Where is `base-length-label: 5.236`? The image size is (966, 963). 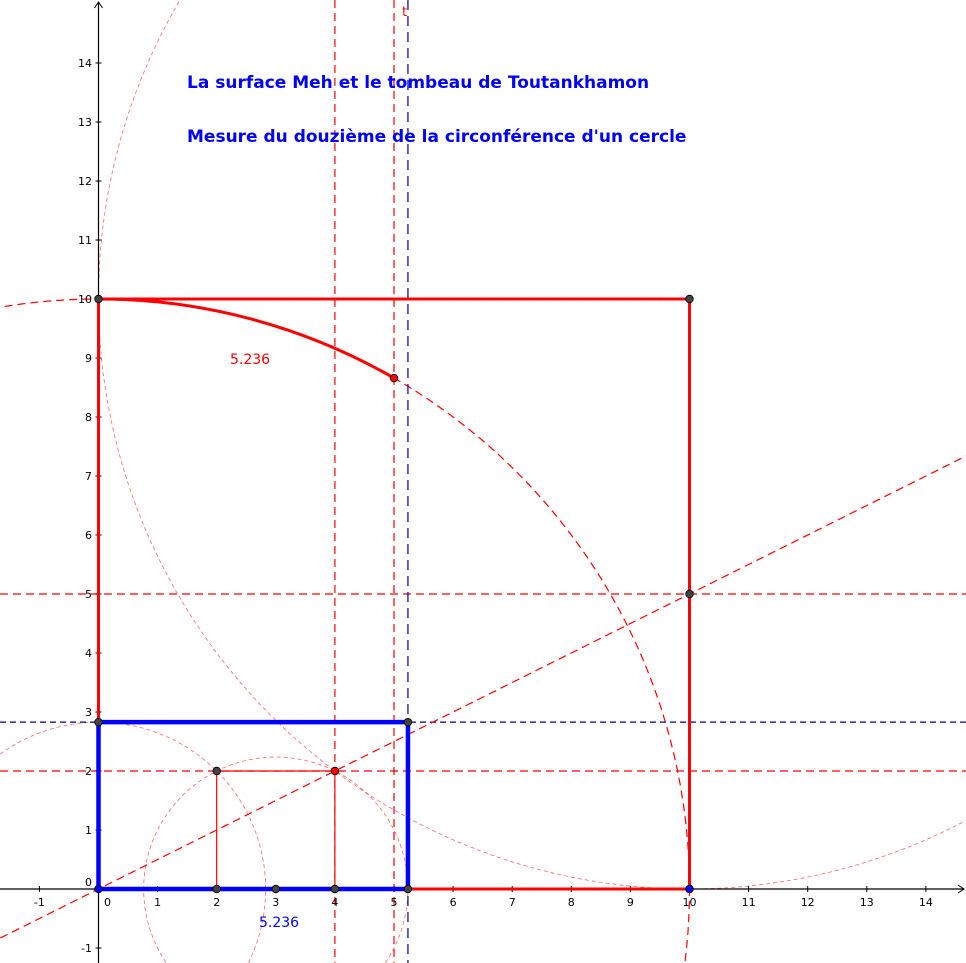 base-length-label: 5.236 is located at coordinates (279, 923).